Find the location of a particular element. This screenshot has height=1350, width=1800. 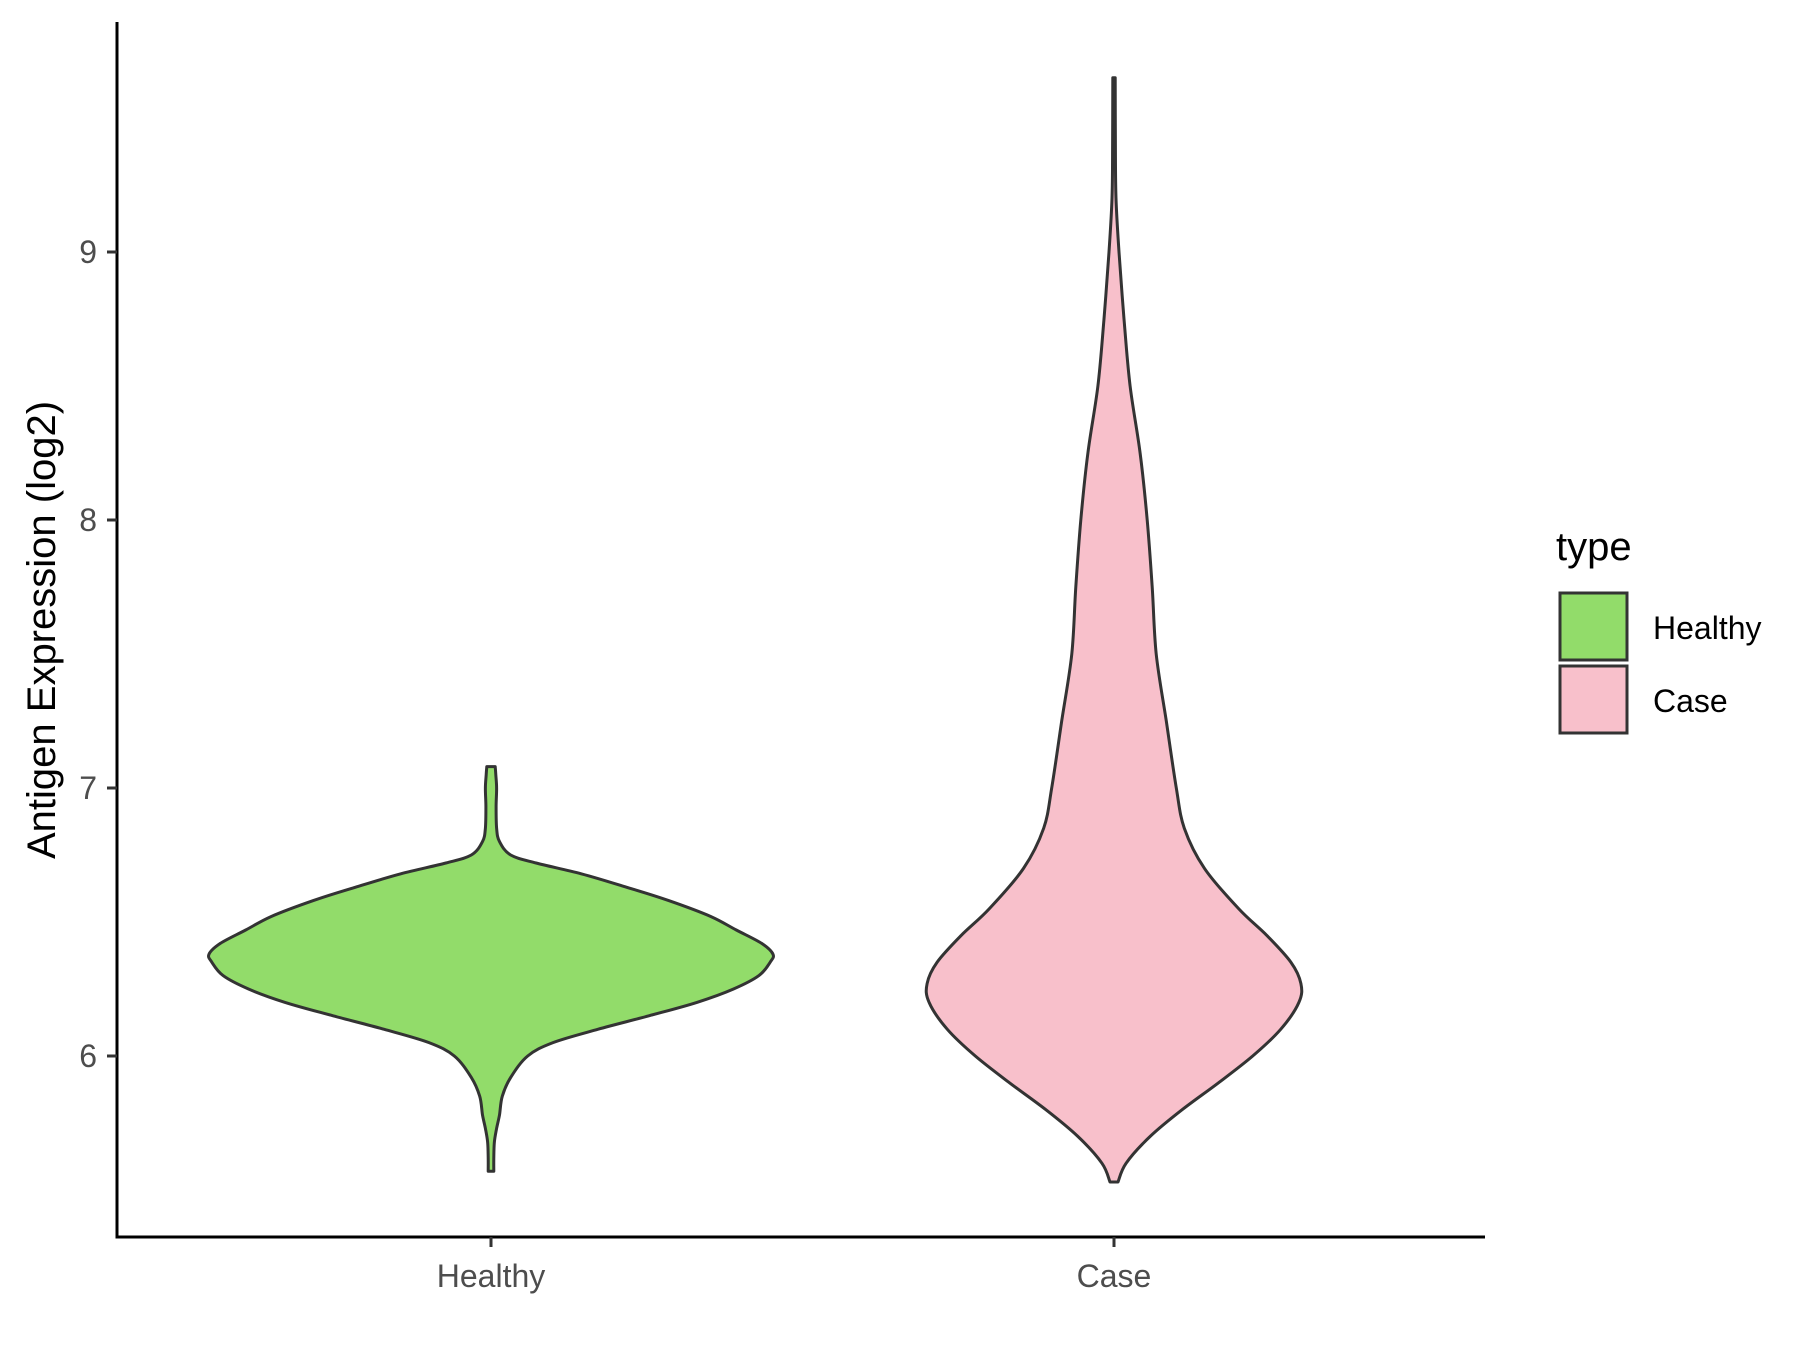

legend-label-healthy: Healthy is located at coordinates (1707, 628).